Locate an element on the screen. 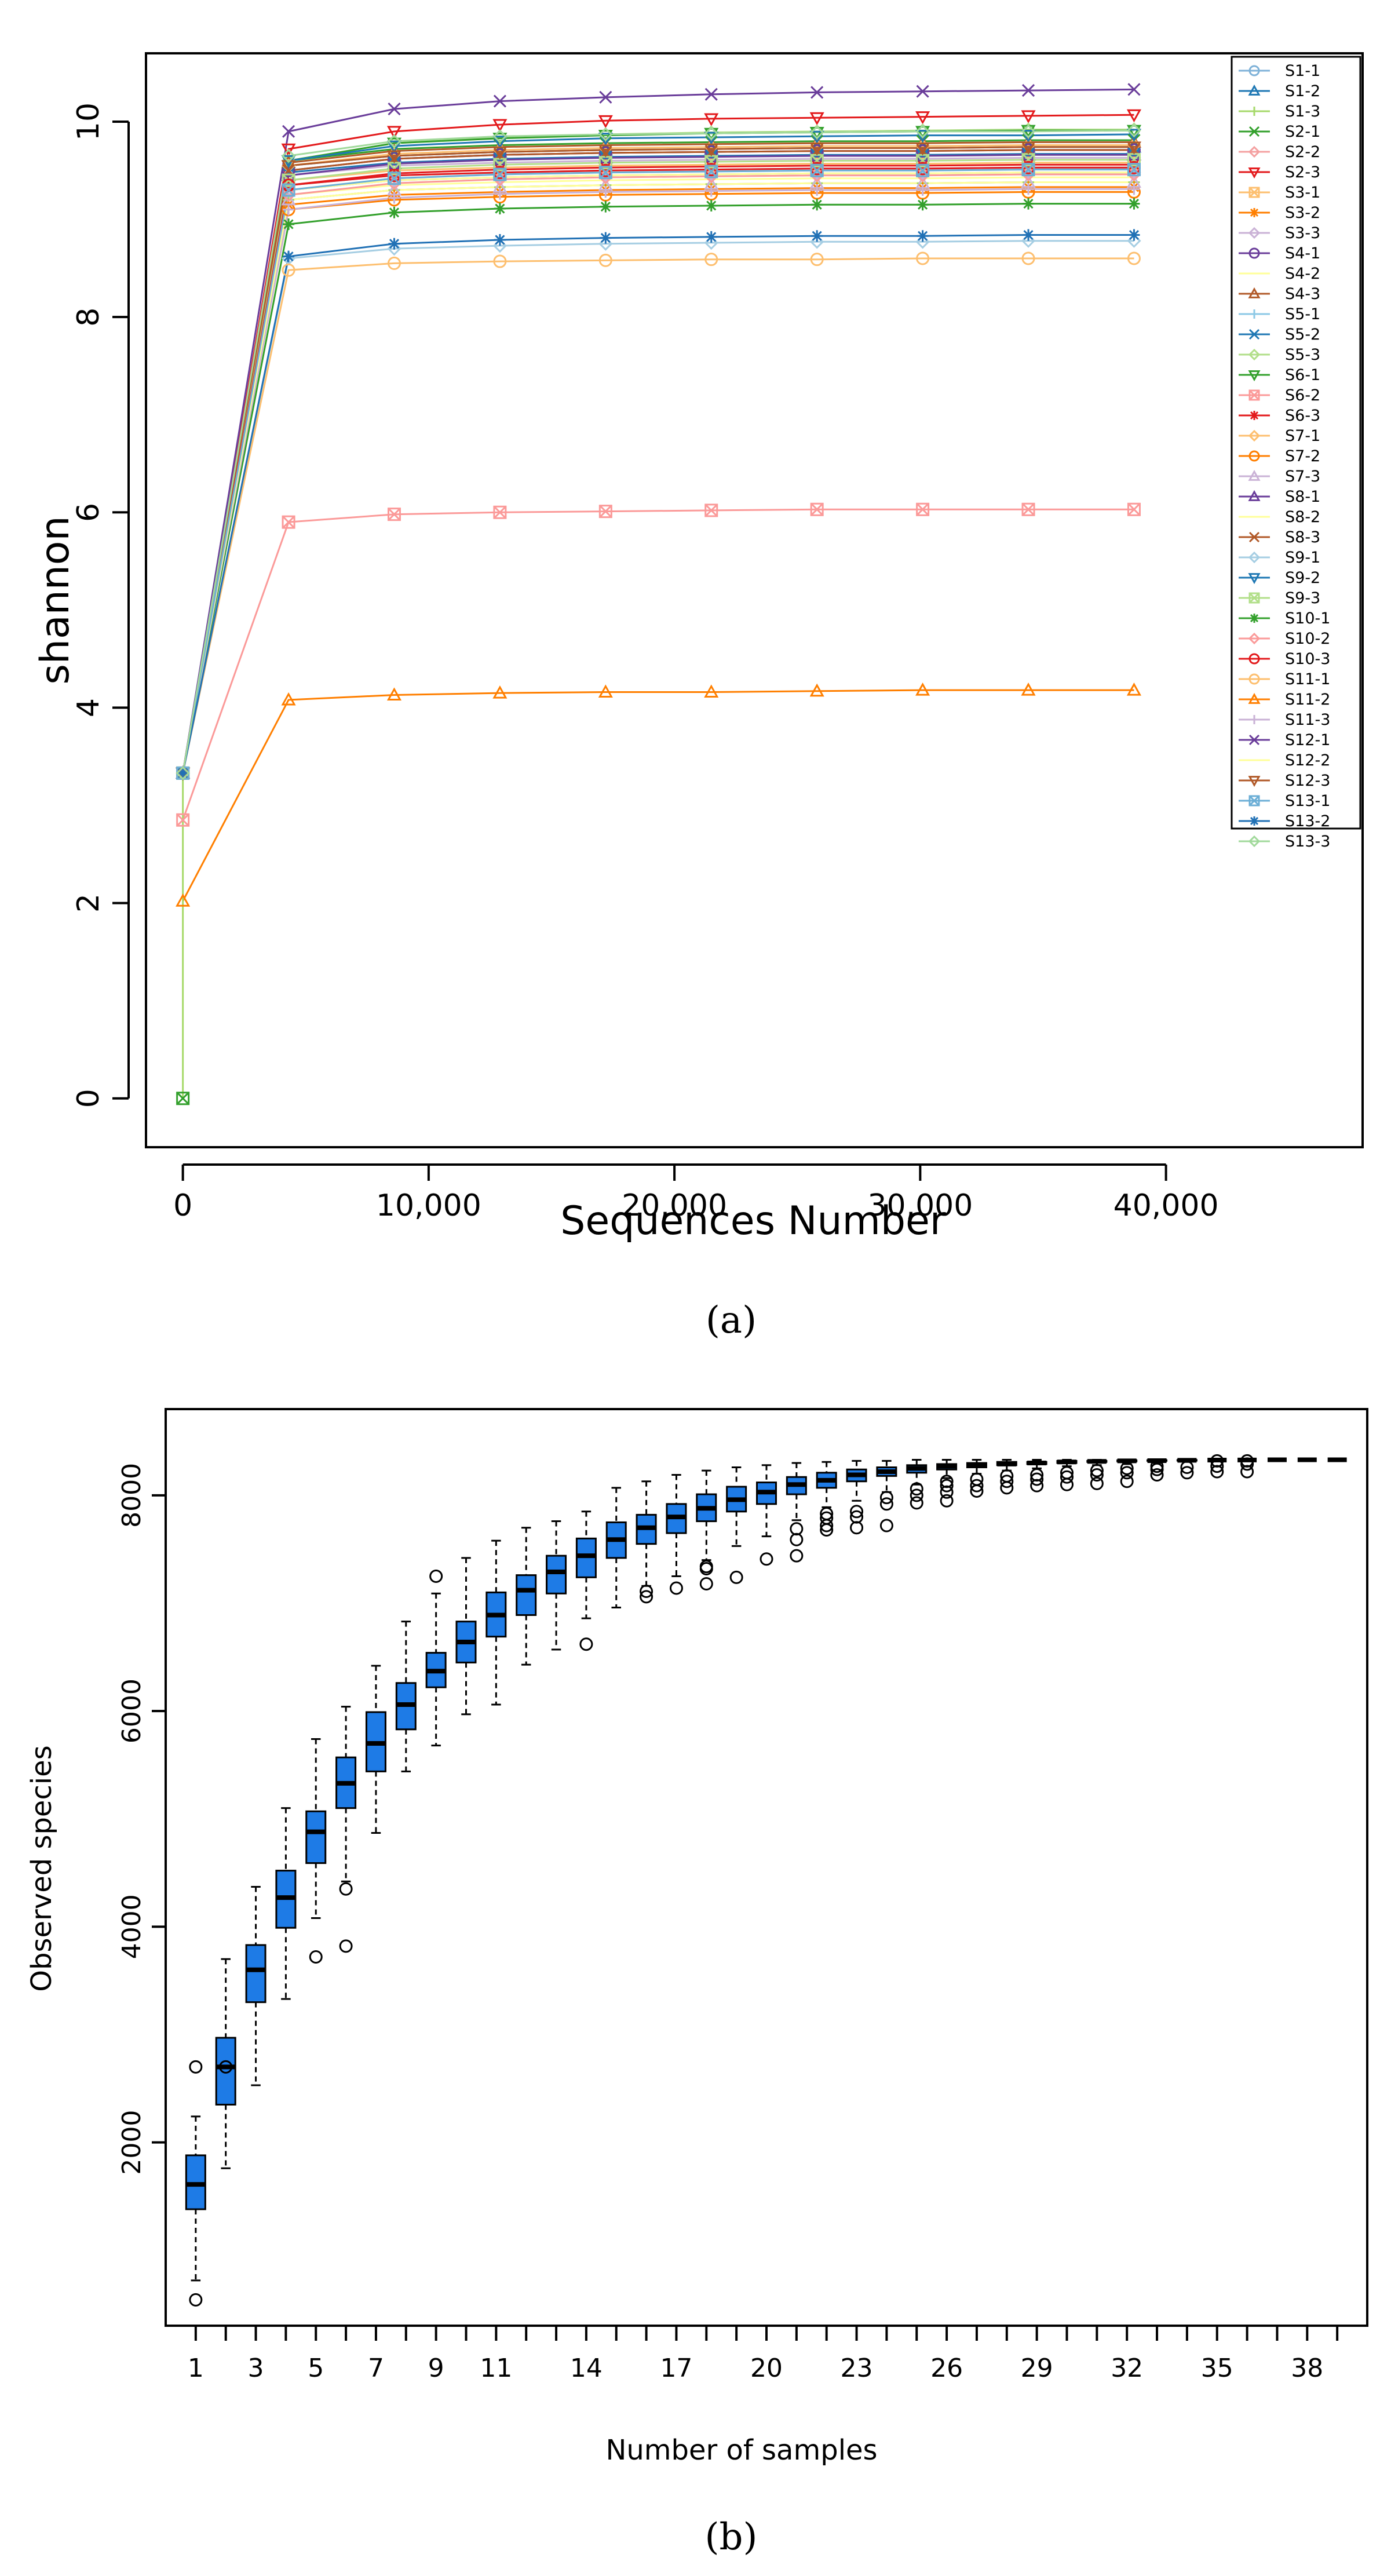 The image size is (1391, 2576). y-tick-label-a-1: 2 is located at coordinates (88, 903).